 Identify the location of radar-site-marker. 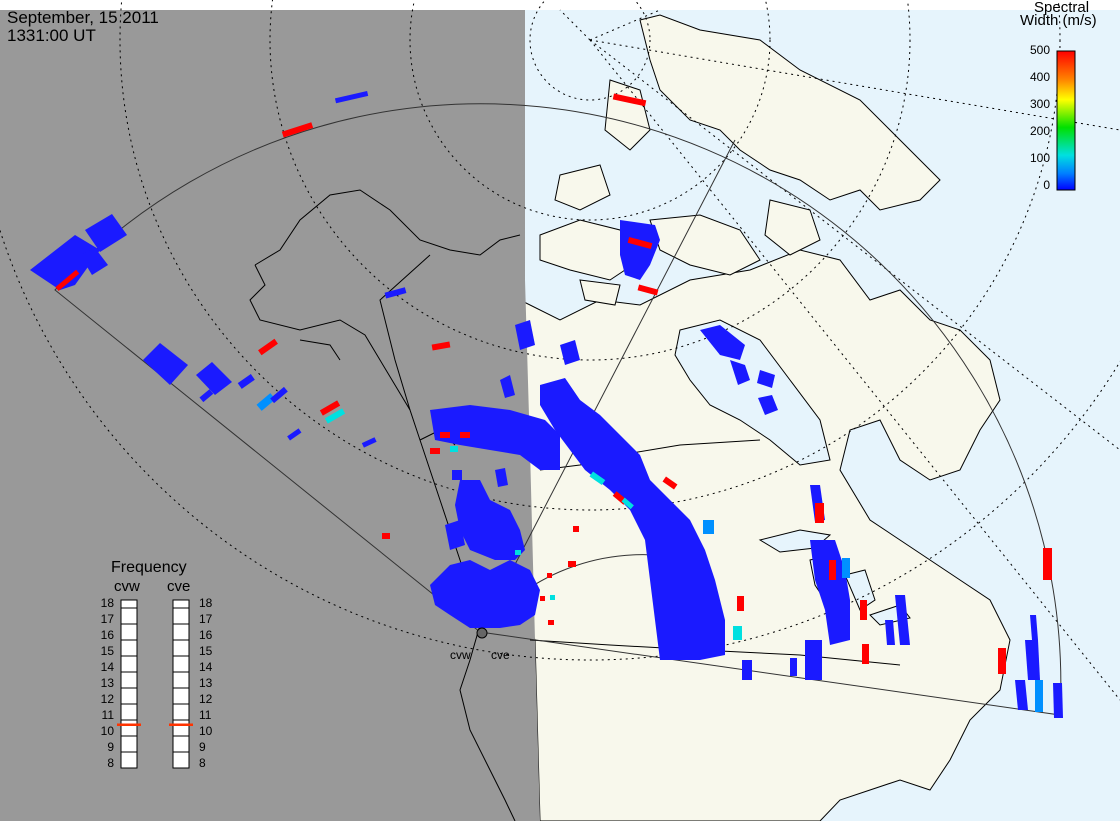
(482, 633).